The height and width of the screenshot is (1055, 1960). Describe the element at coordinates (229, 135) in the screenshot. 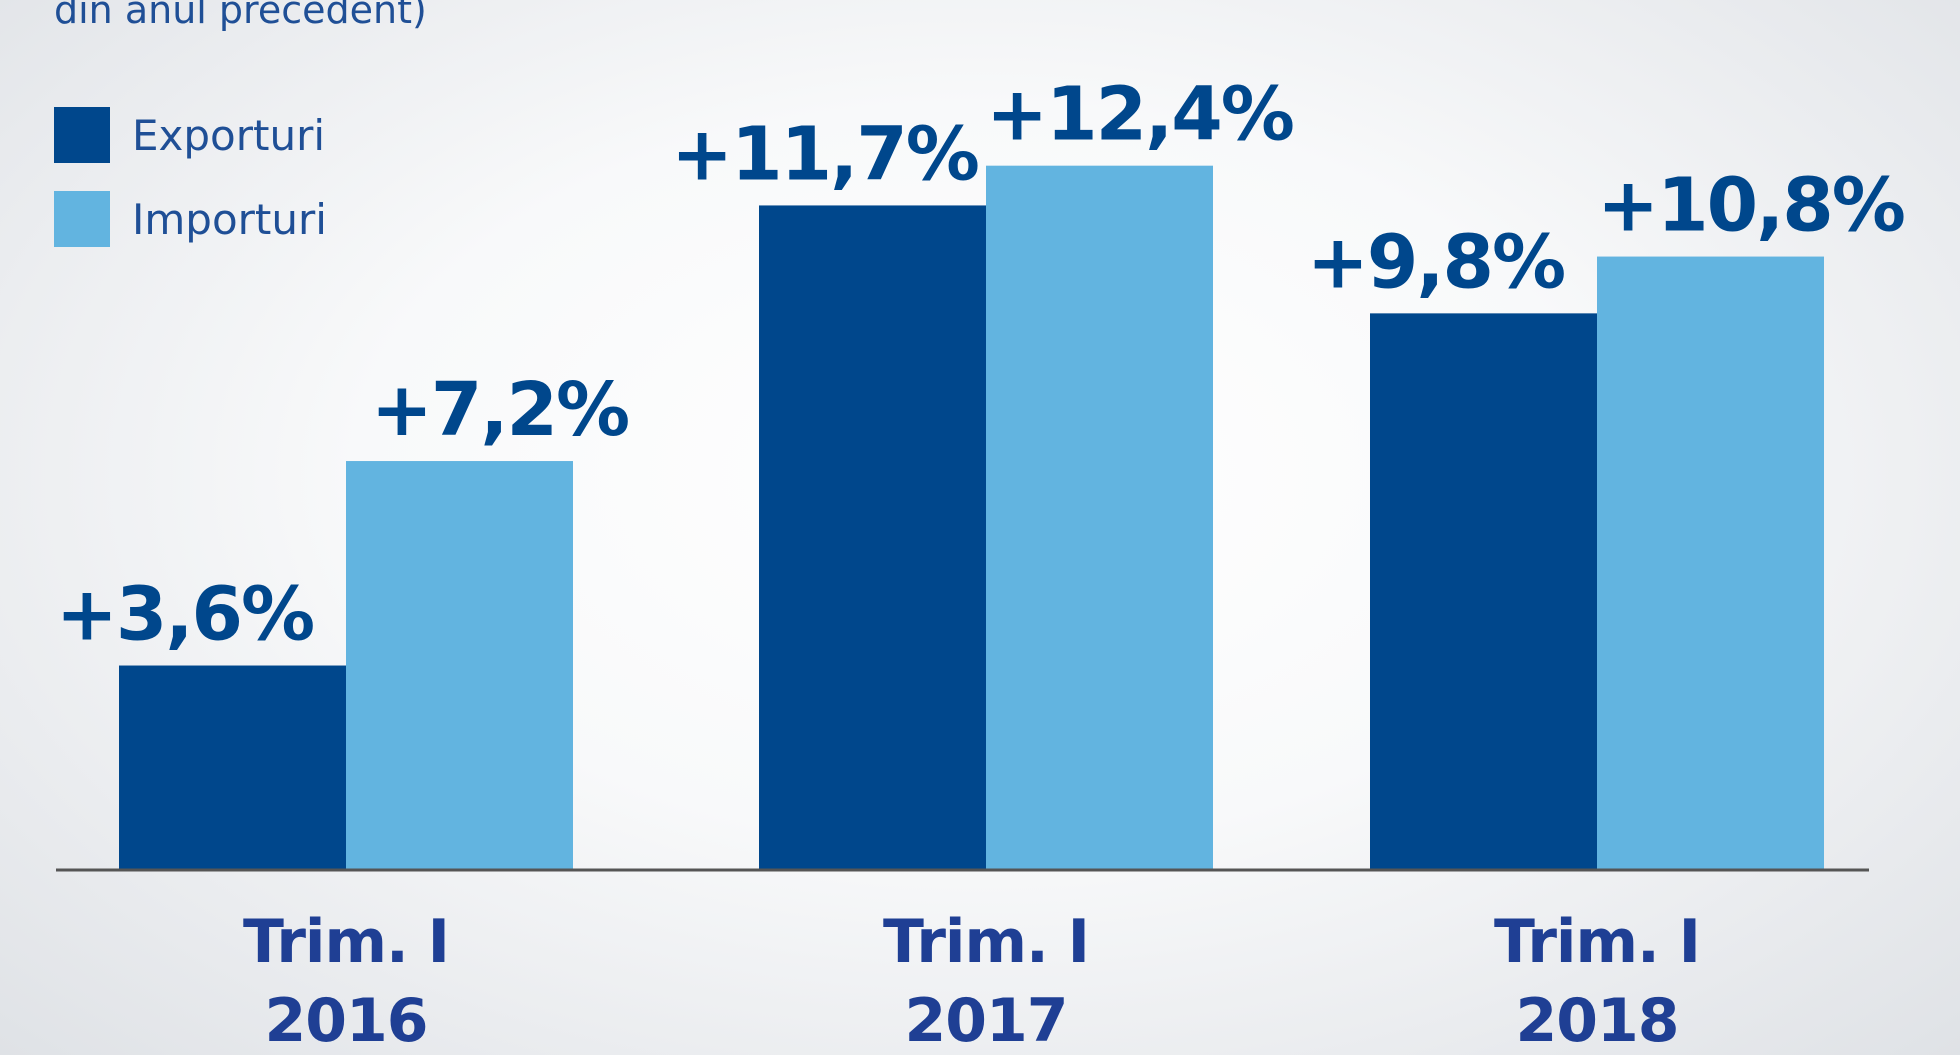

I see `legend-label-exporturi: Exporturi` at that location.